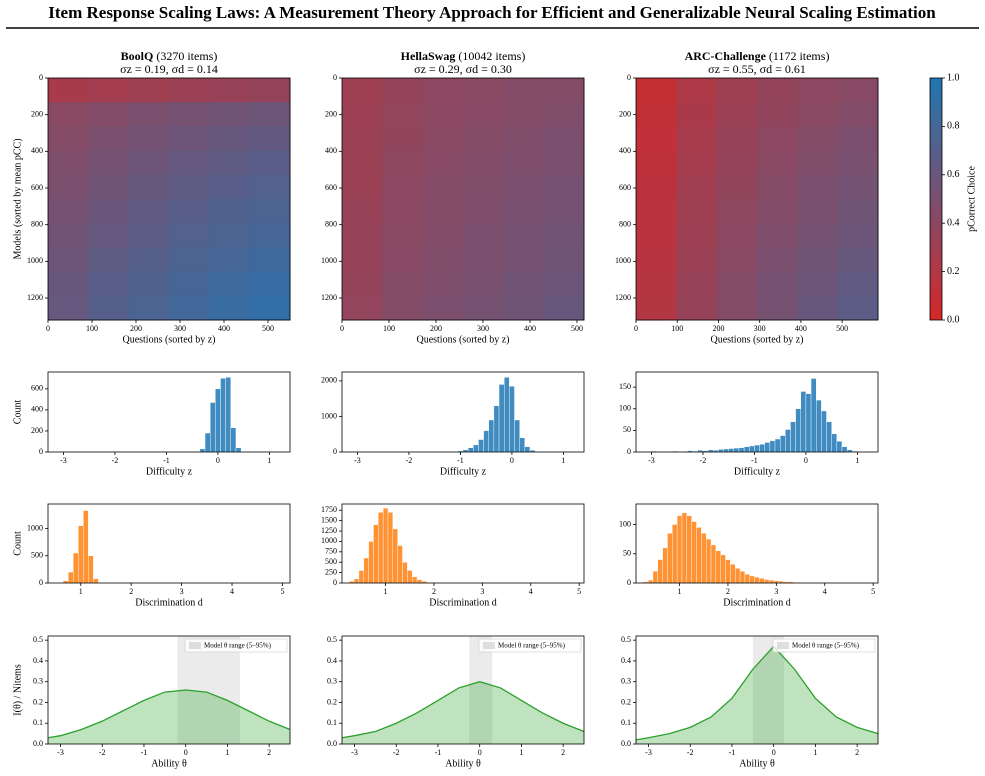 This screenshot has width=985, height=776. Describe the element at coordinates (37, 409) in the screenshot. I see `y-tick-label: 400` at that location.